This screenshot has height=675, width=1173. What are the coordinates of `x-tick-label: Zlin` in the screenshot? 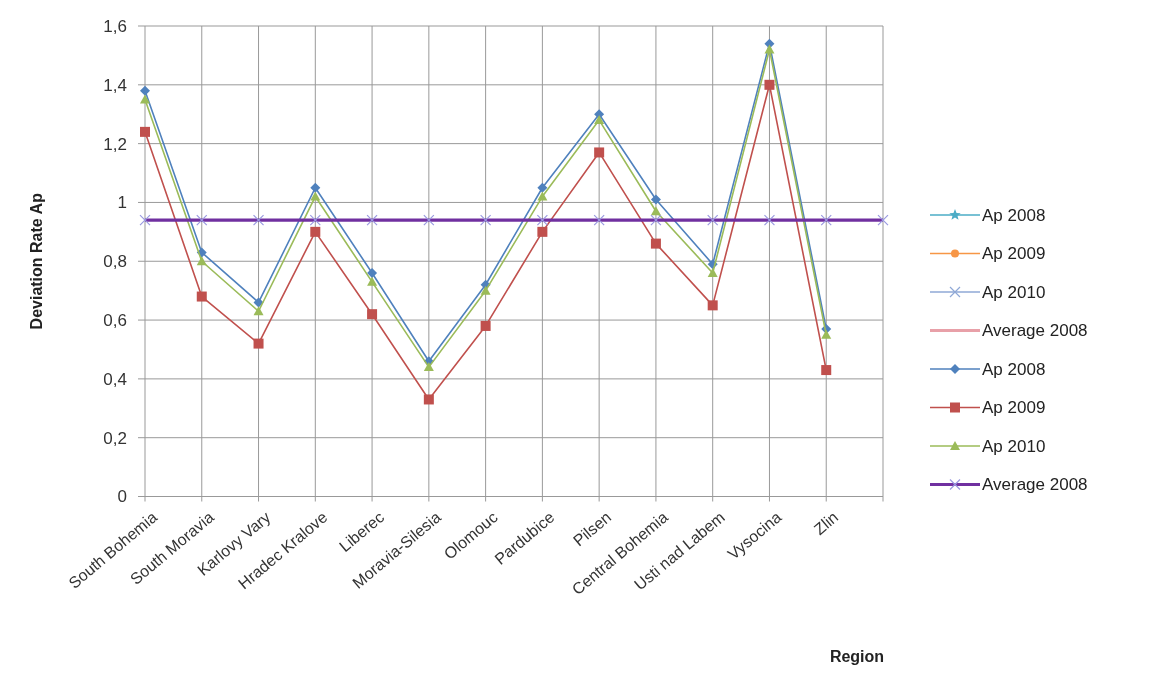 It's located at (826, 523).